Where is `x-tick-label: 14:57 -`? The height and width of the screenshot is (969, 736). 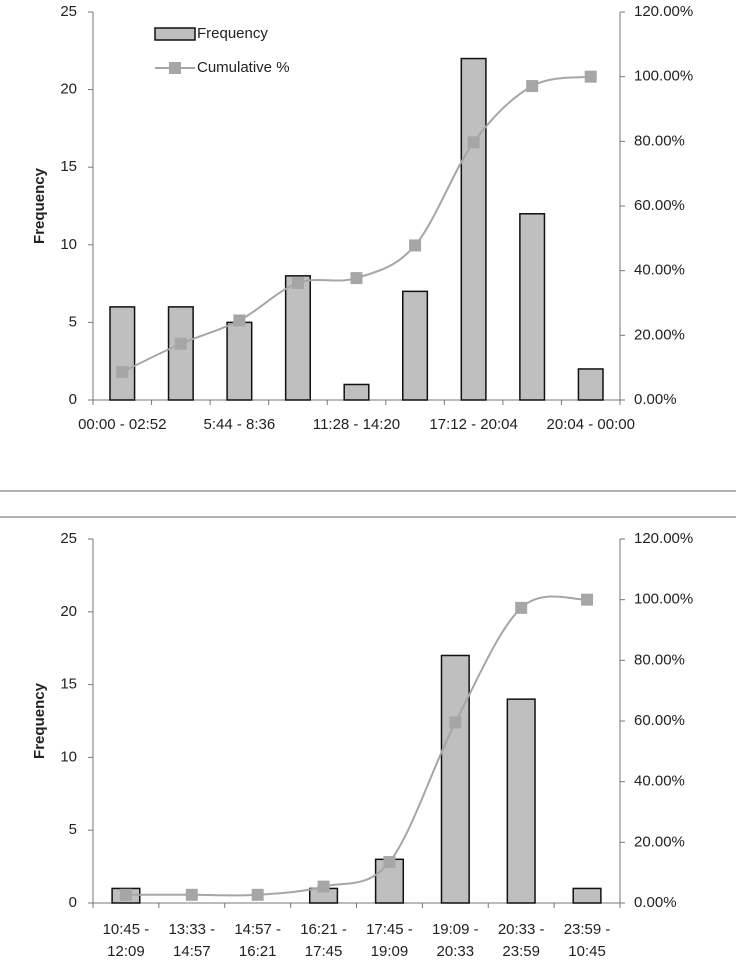 x-tick-label: 14:57 - is located at coordinates (257, 929).